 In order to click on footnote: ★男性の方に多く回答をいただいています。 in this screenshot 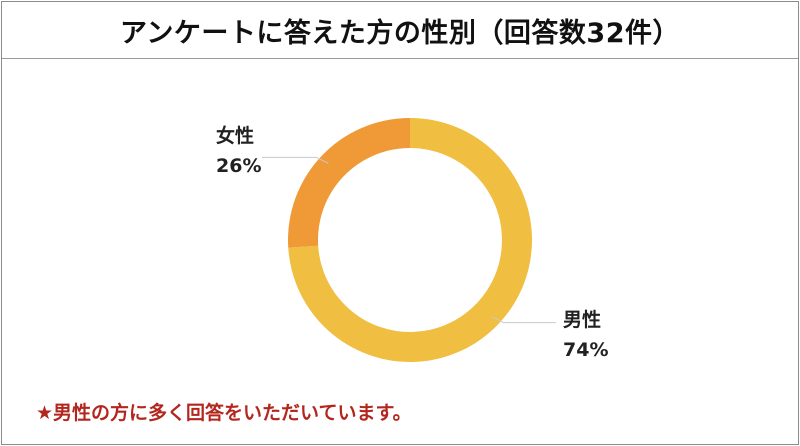, I will do `click(224, 413)`.